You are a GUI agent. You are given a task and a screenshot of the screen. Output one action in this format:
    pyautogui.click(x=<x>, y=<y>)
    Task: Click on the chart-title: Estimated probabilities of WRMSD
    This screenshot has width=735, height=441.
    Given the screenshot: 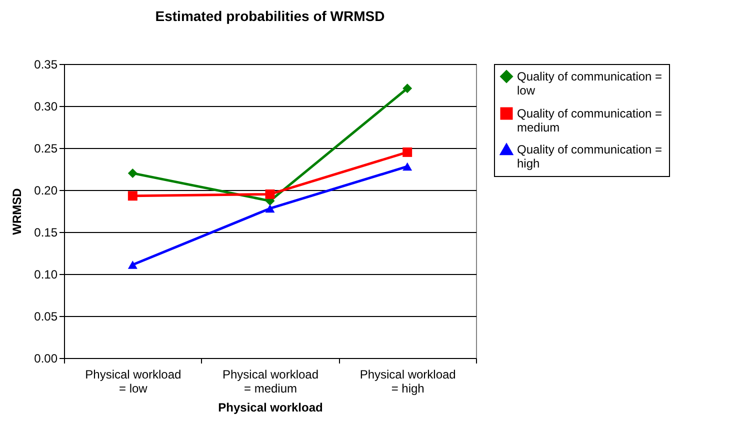 What is the action you would take?
    pyautogui.click(x=270, y=16)
    